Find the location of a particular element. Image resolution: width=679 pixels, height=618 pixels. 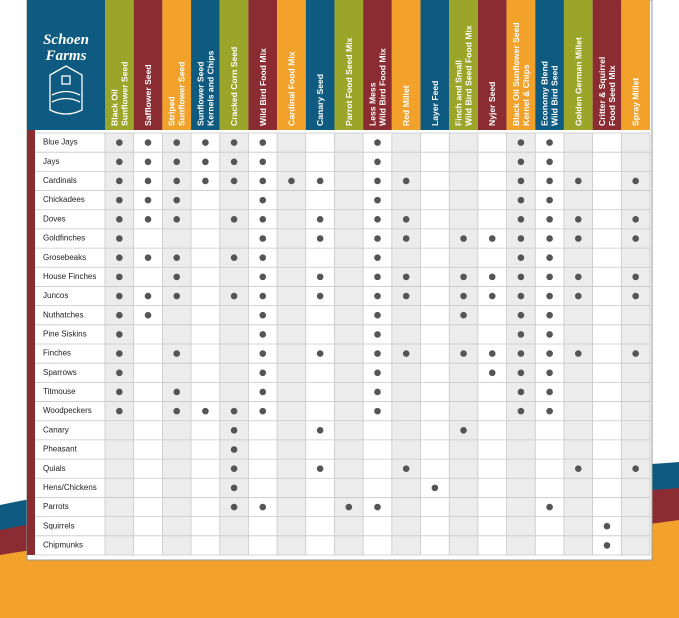

row-label: Chipmunks is located at coordinates (63, 545).